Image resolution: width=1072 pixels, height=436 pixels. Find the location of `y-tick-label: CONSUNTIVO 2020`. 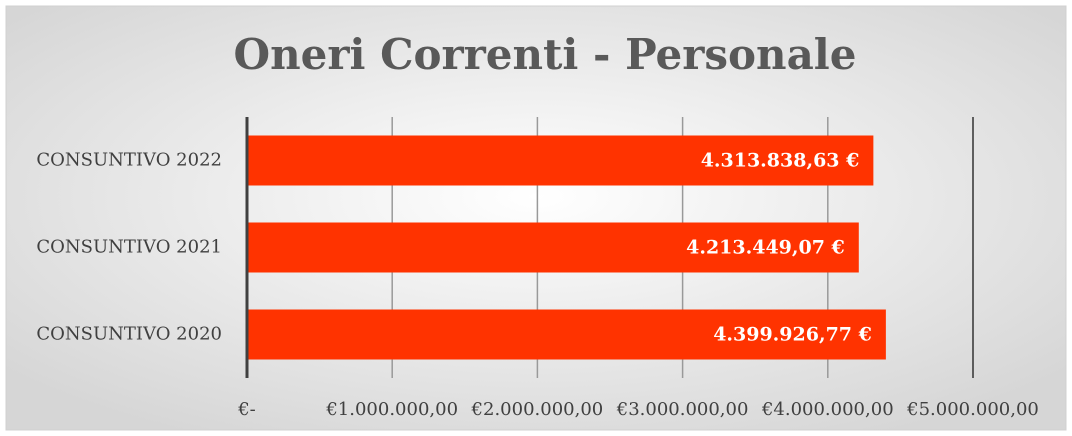

y-tick-label: CONSUNTIVO 2020 is located at coordinates (129, 334).